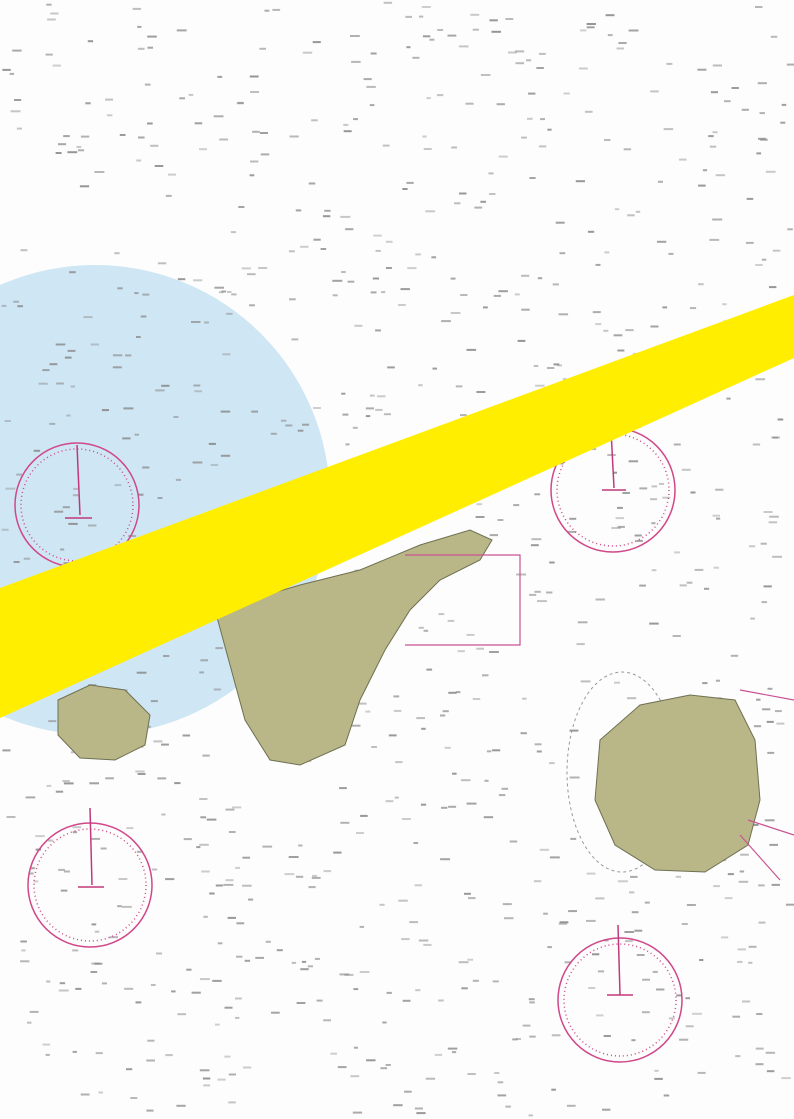 The width and height of the screenshot is (794, 1119). I want to click on island-tenerife, so click(353, 647).